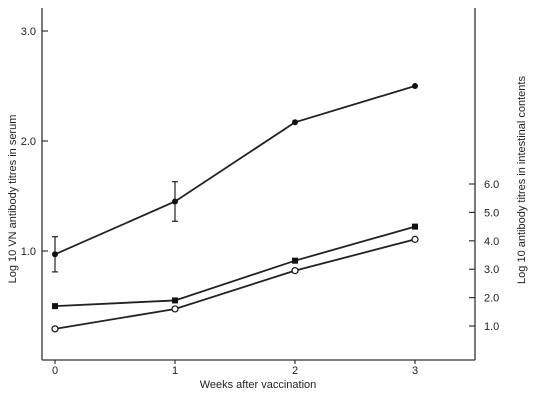  Describe the element at coordinates (415, 371) in the screenshot. I see `x-tick-label: 3` at that location.